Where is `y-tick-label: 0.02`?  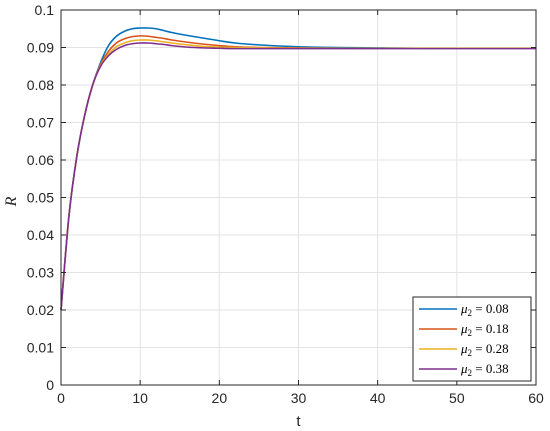 y-tick-label: 0.02 is located at coordinates (40, 310).